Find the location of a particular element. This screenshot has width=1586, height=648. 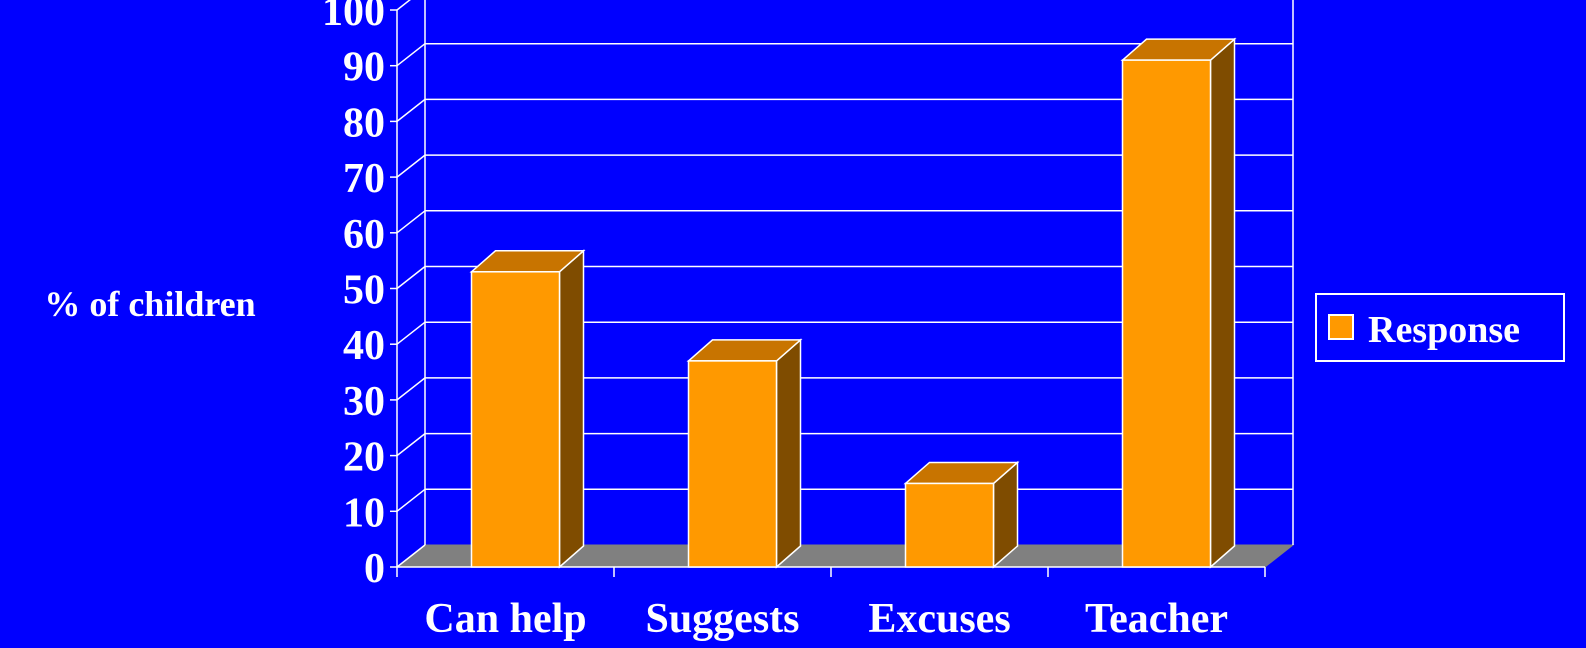

y-tick-label: 60 is located at coordinates (364, 235).